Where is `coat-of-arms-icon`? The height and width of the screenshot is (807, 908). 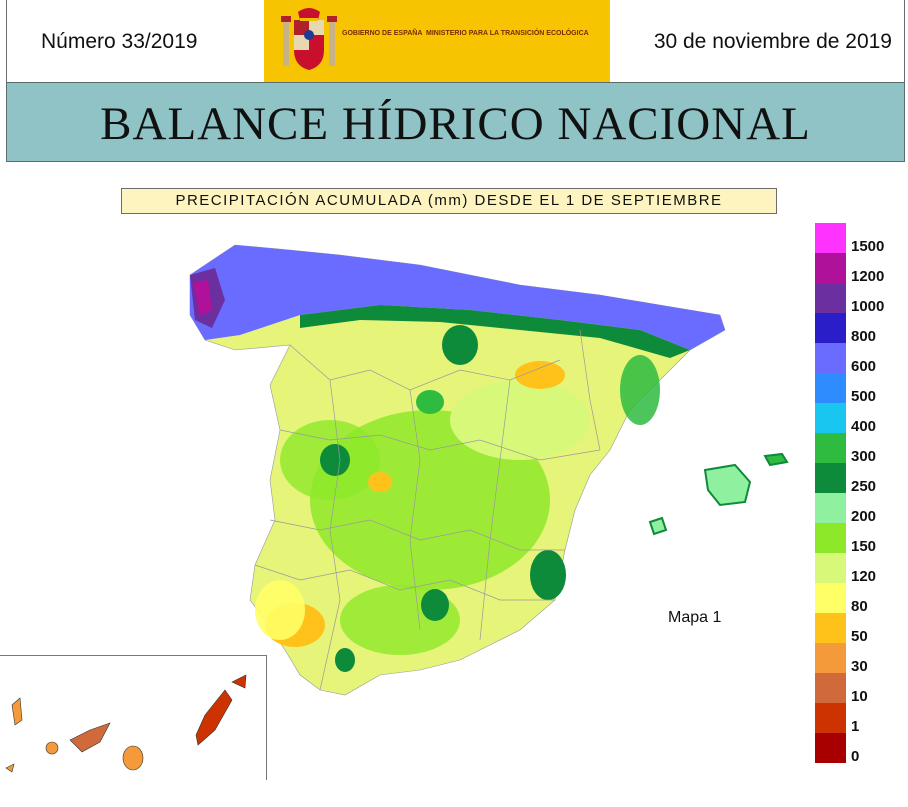 coat-of-arms-icon is located at coordinates (309, 39).